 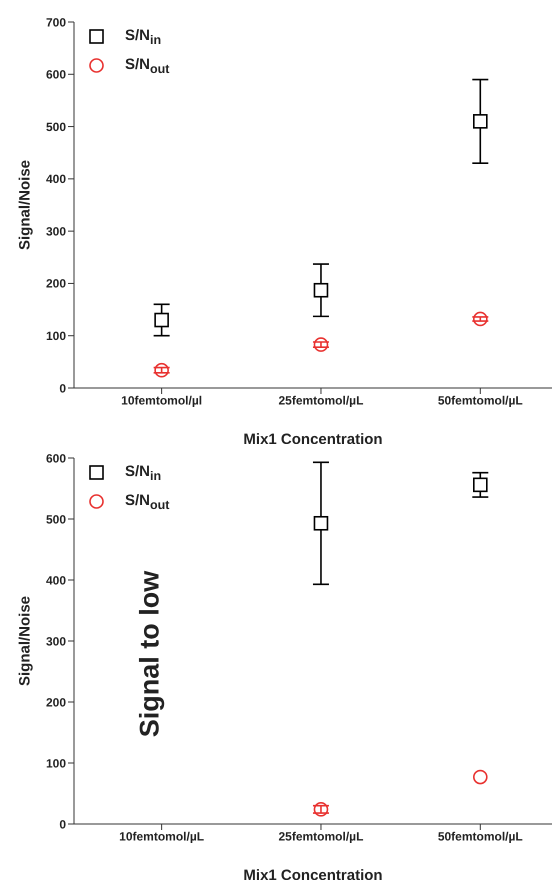 I want to click on annotation: Signal to low, so click(x=150, y=654).